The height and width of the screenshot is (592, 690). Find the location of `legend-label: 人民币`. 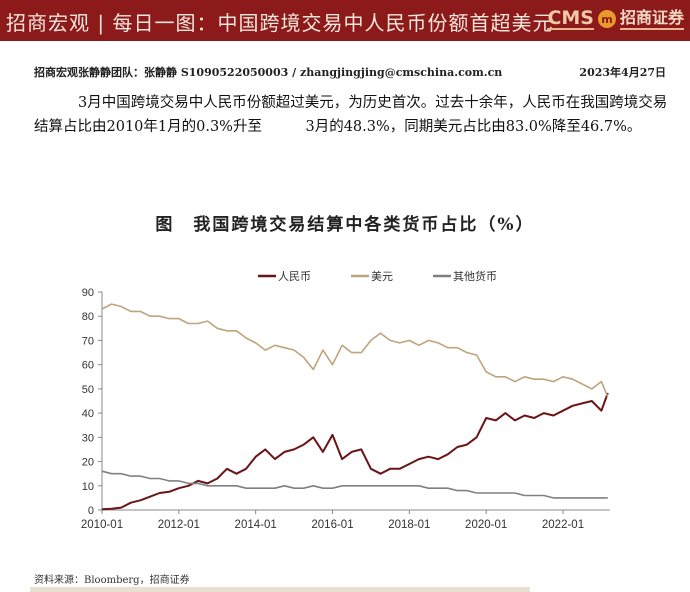

legend-label: 人民币 is located at coordinates (294, 276).